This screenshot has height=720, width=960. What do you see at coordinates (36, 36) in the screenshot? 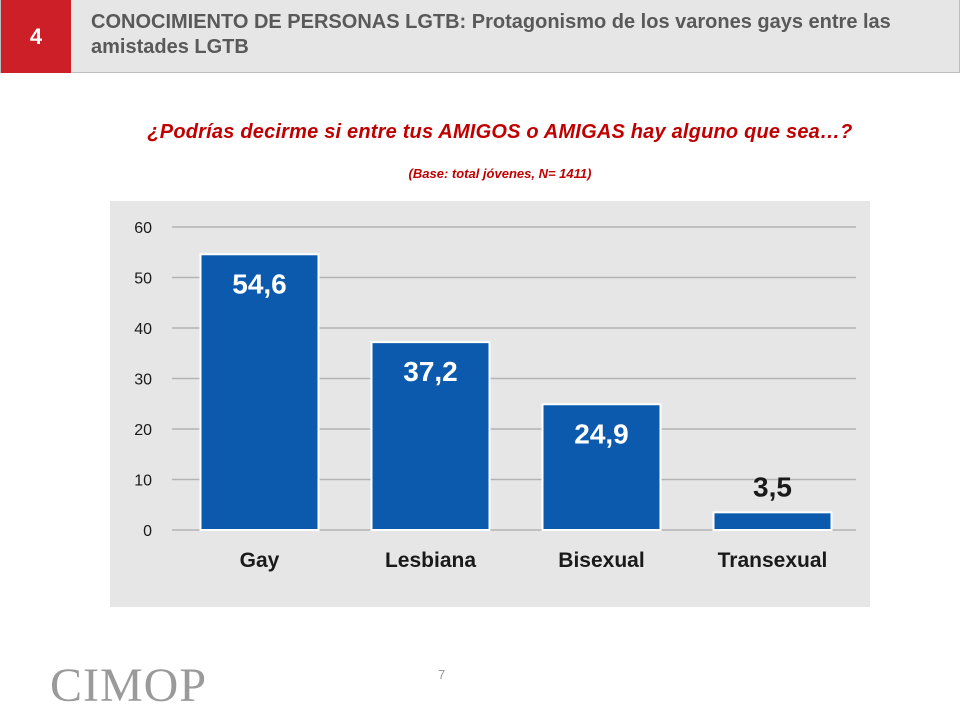
I see `section-badge: 4` at bounding box center [36, 36].